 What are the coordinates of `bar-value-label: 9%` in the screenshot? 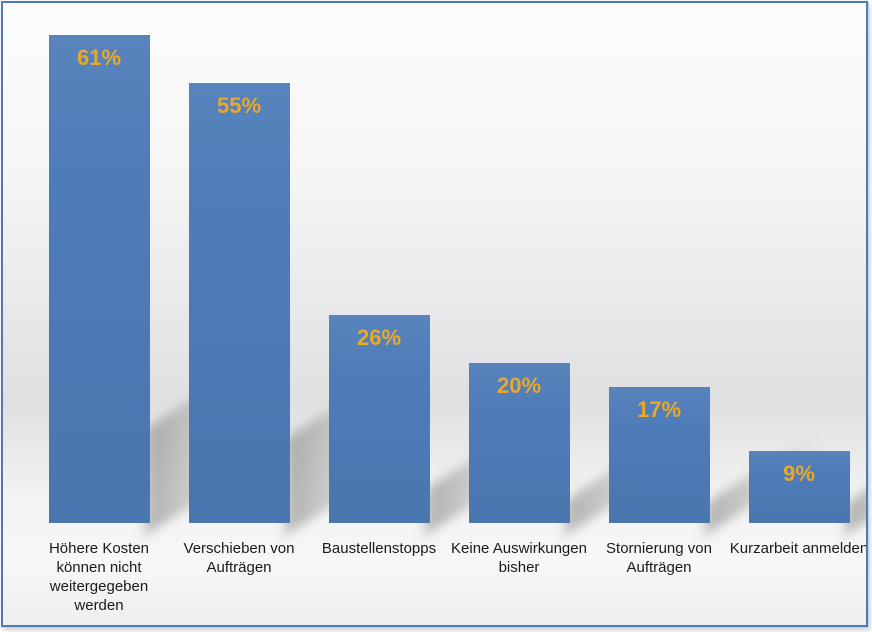 It's located at (799, 473).